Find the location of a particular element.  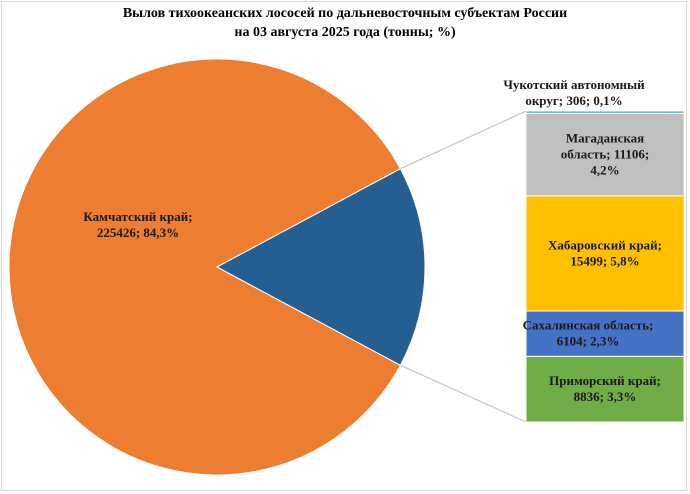

connector-line-top is located at coordinates (463, 140).